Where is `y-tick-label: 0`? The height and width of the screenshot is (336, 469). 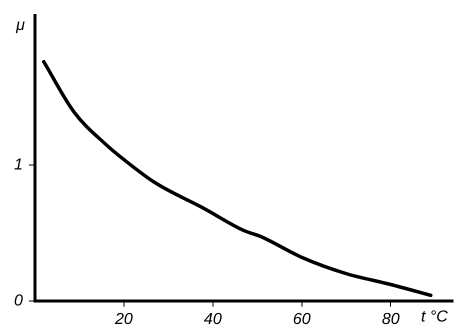 y-tick-label: 0 is located at coordinates (18, 301).